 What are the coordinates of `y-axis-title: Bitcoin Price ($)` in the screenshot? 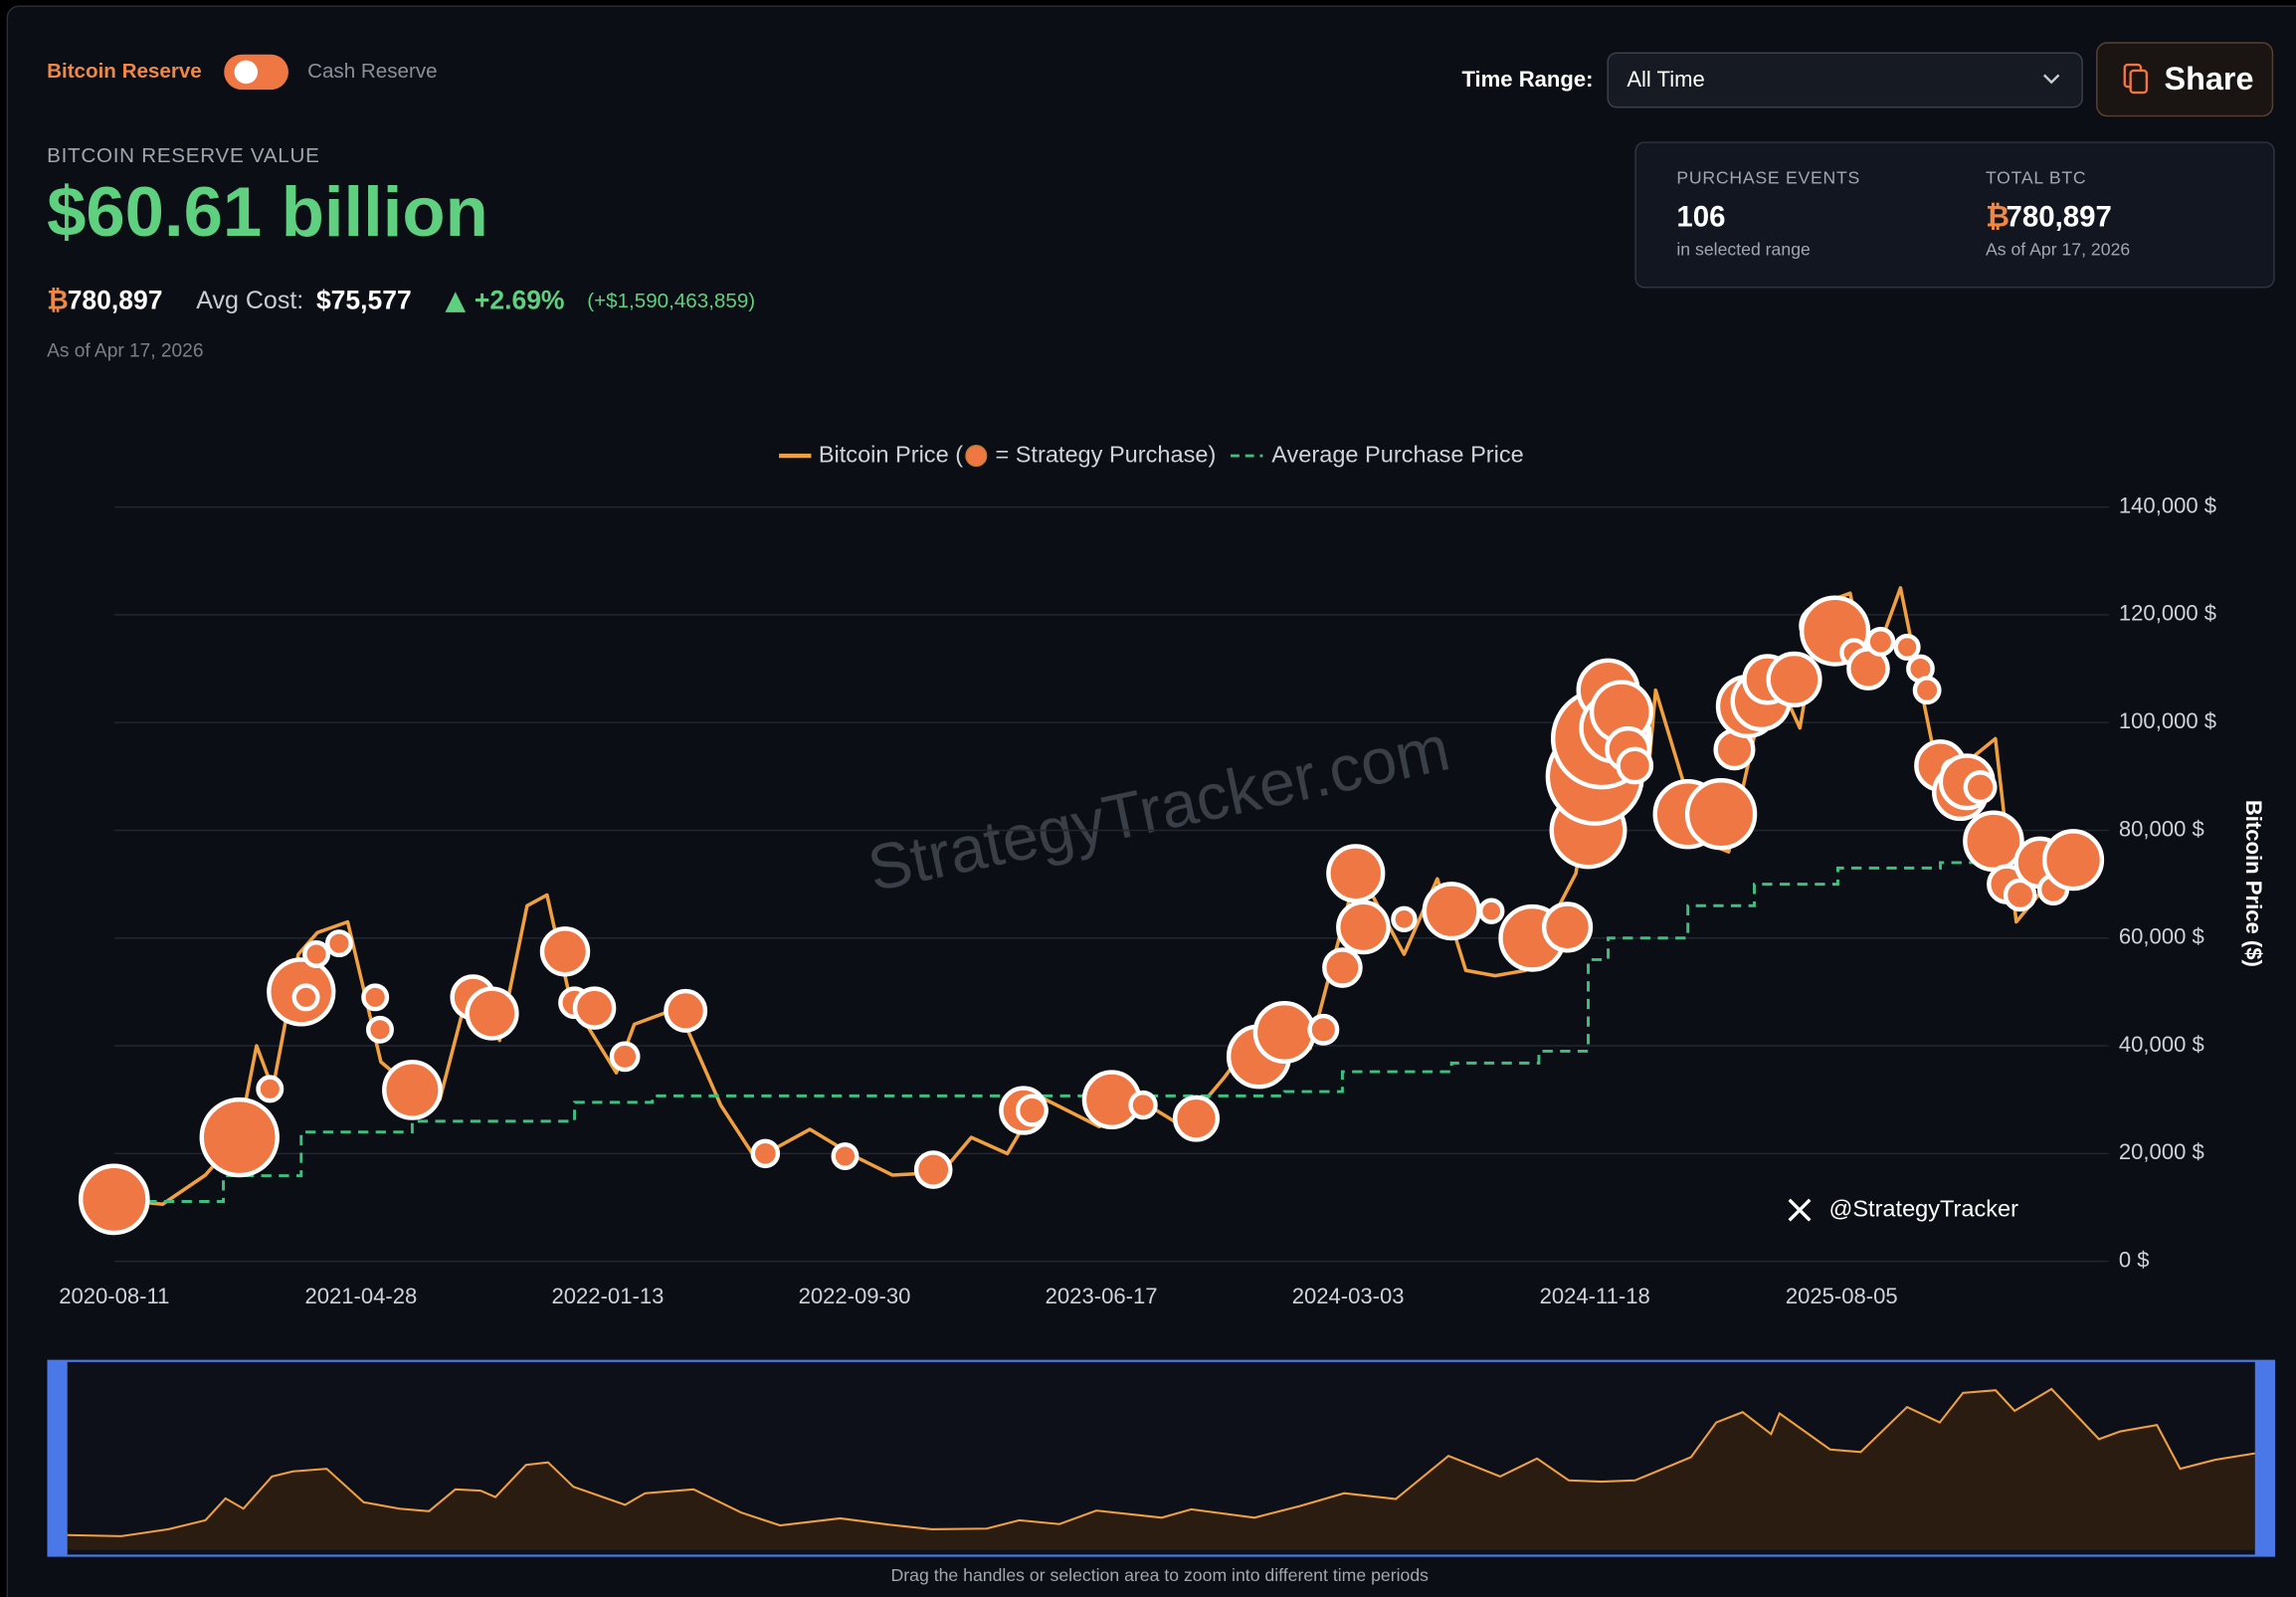 It's located at (2253, 883).